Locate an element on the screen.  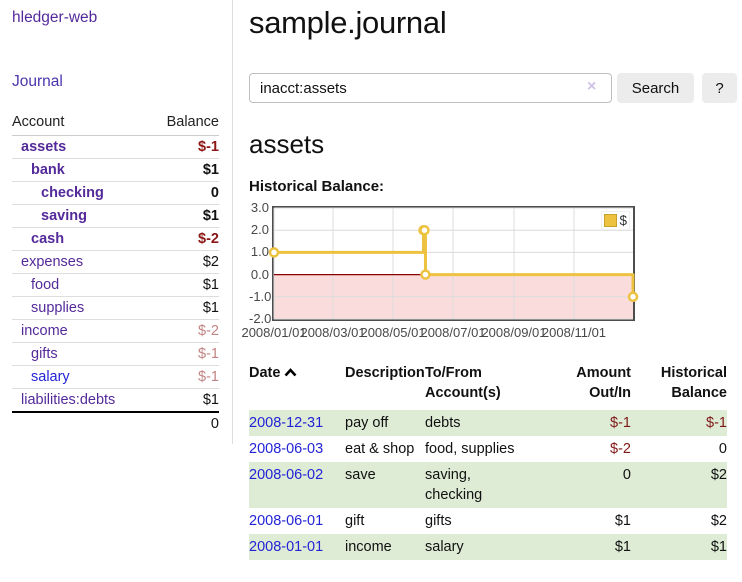
accounts-col-account: Account is located at coordinates (81, 123).